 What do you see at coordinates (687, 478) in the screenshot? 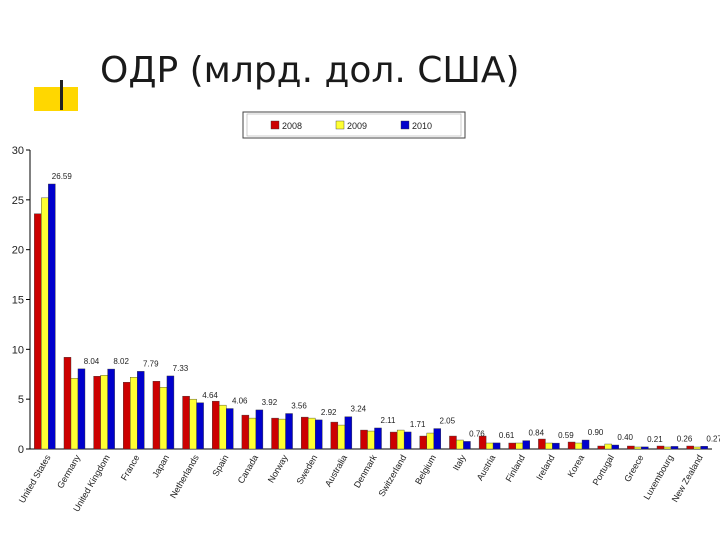
I see `x-category-label: New Zealand` at bounding box center [687, 478].